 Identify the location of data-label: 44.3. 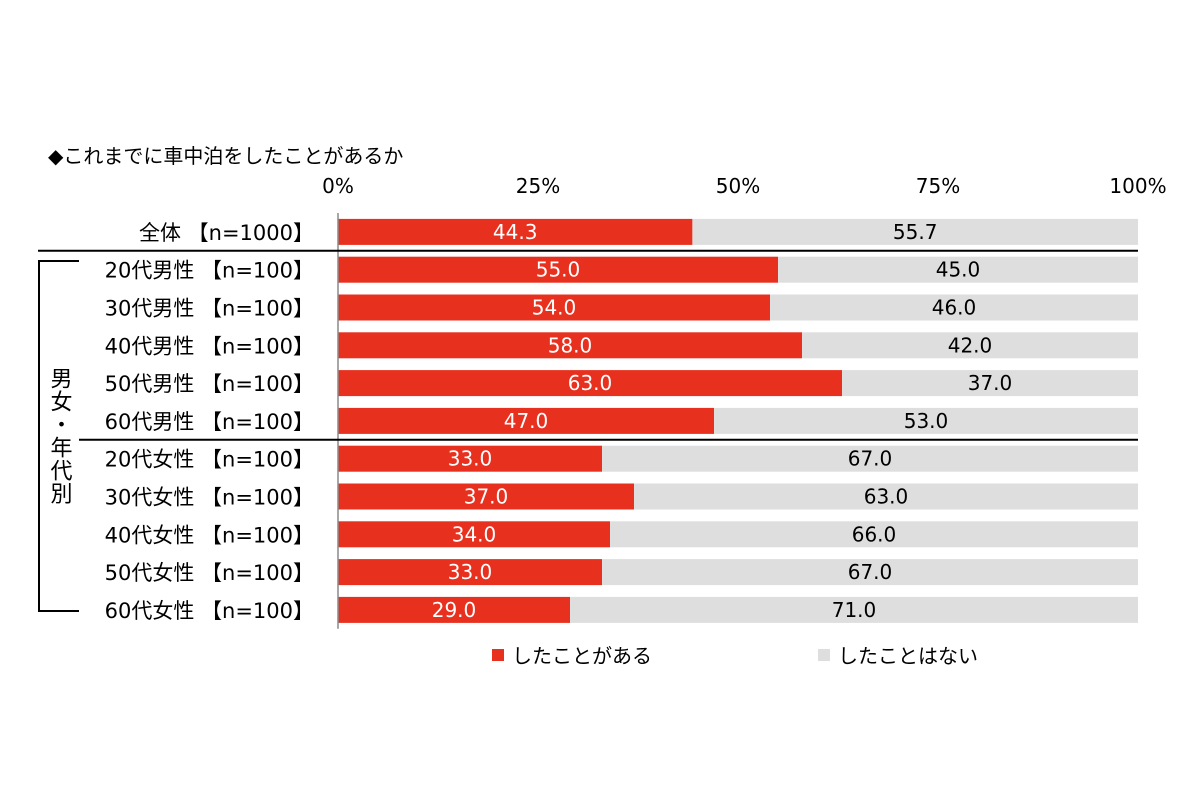
(515, 232).